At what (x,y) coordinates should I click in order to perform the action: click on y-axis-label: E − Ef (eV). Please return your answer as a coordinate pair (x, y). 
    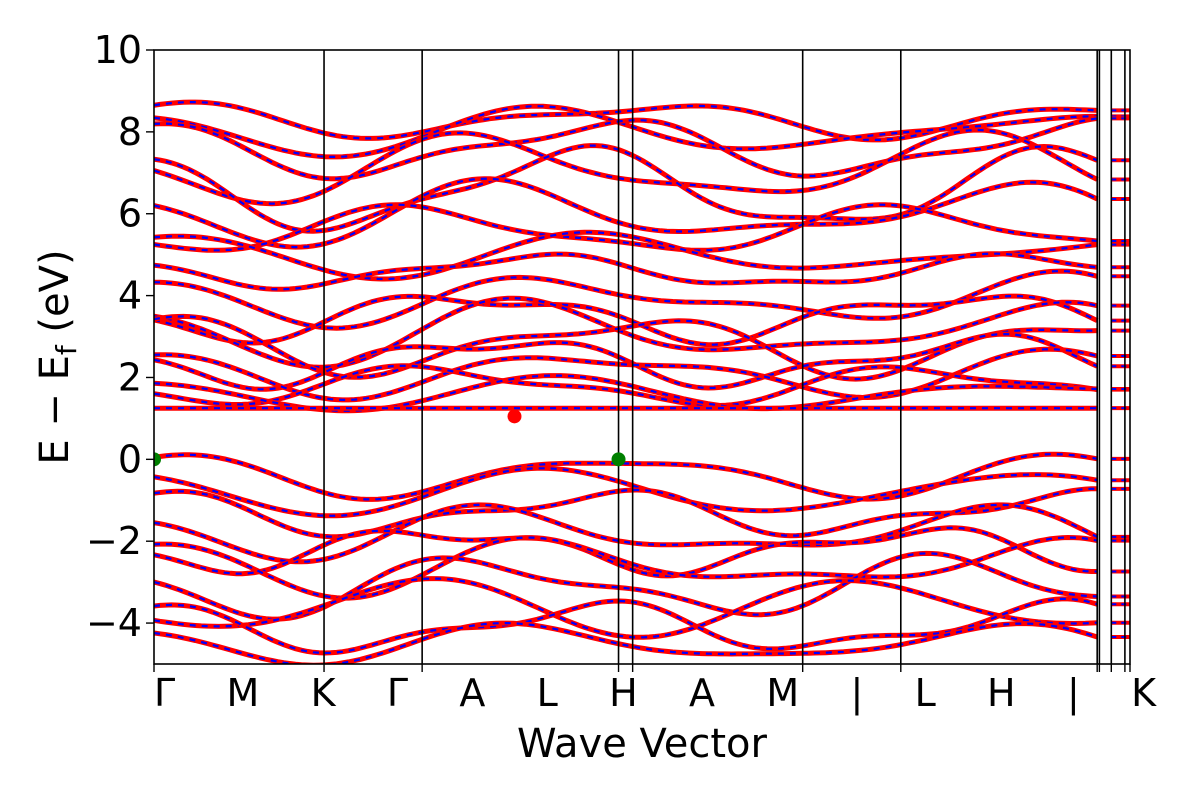
    Looking at the image, I should click on (57, 356).